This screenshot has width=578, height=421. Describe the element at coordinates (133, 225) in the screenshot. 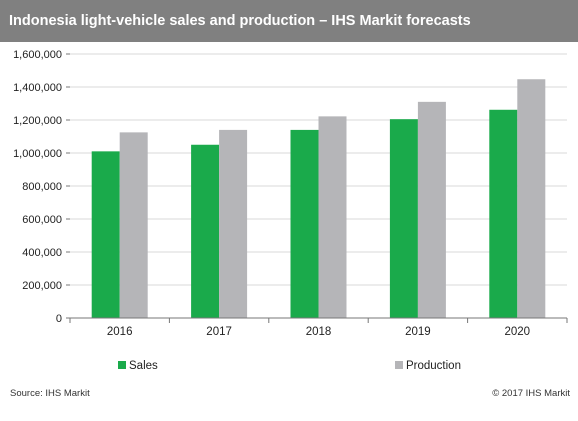

I see `bar-production-2016` at that location.